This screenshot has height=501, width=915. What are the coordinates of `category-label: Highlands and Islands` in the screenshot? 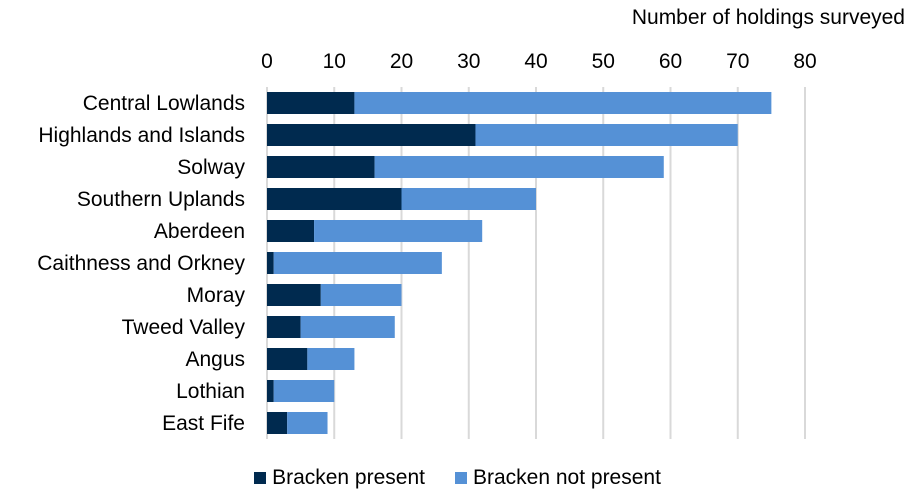 It's located at (141, 135).